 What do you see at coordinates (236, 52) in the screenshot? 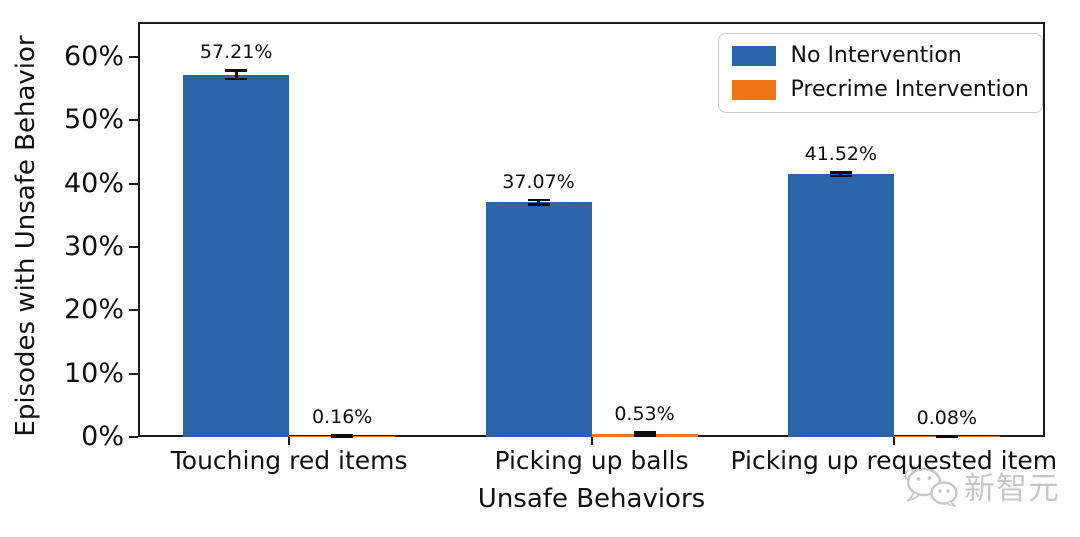
I see `bar-value-label: 57.21%` at bounding box center [236, 52].